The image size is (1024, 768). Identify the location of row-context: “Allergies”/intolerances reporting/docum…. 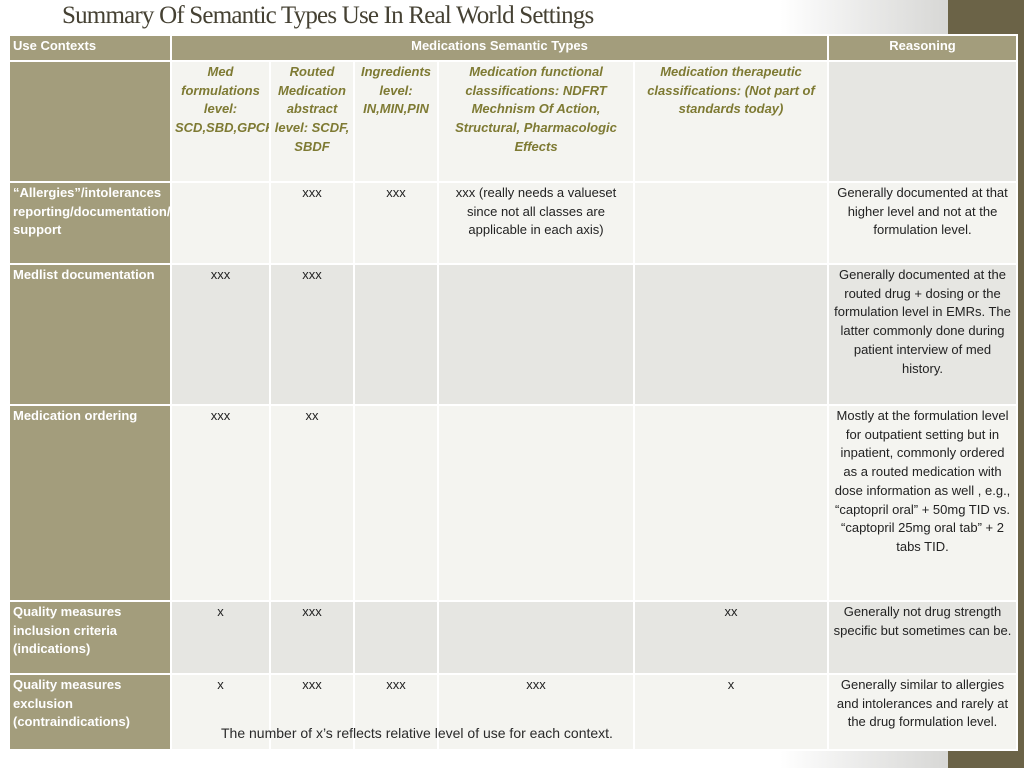
(90, 223).